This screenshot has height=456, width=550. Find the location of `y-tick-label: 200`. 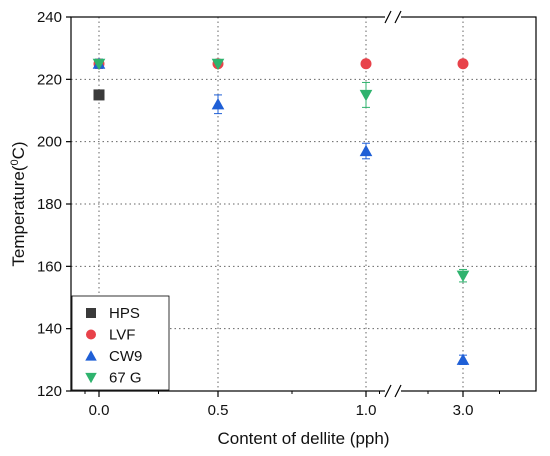

y-tick-label: 200 is located at coordinates (49, 142).